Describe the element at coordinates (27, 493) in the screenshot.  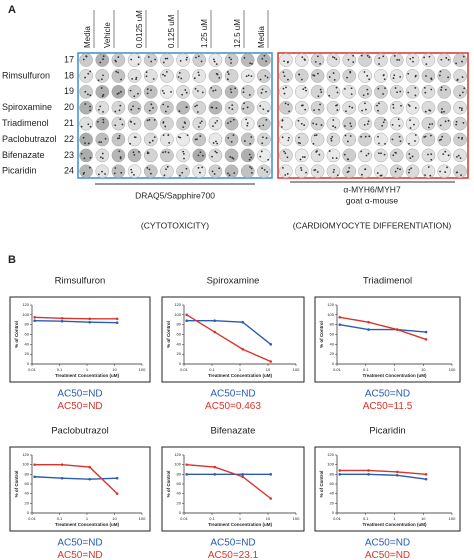
I see `y-tick-label: 40` at that location.